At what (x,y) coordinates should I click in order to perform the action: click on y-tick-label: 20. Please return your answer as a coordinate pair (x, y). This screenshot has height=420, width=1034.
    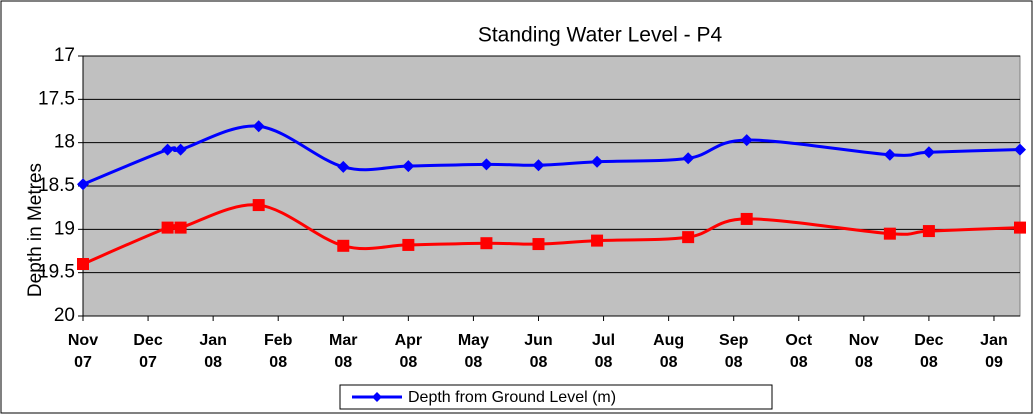
    Looking at the image, I should click on (64, 315).